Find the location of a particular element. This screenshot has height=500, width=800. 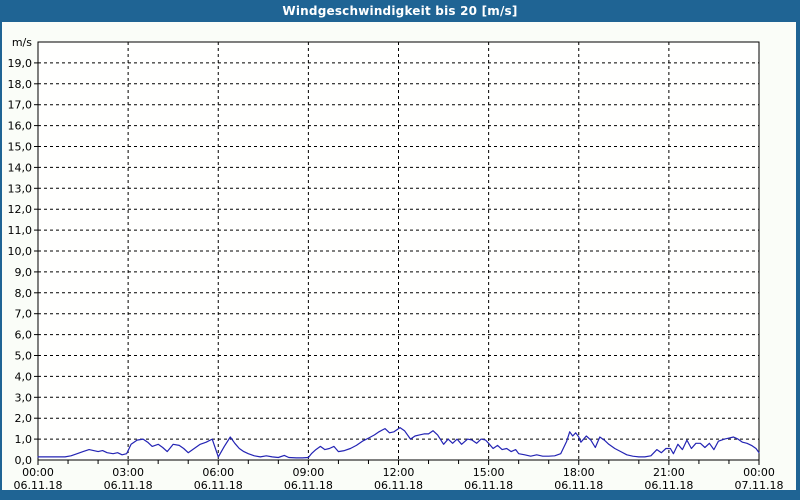

svg-text: 7,0 is located at coordinates (24, 314).